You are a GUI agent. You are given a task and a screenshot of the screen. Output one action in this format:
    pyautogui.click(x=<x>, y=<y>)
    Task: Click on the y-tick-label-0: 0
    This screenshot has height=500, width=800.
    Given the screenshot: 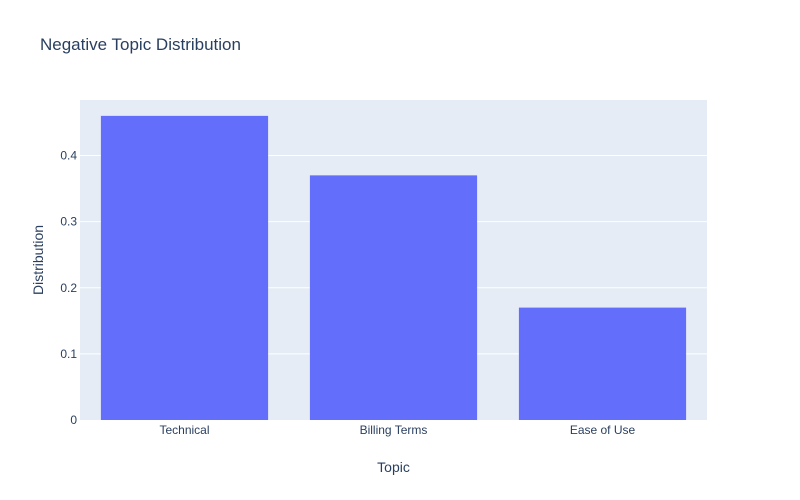 What is the action you would take?
    pyautogui.click(x=73, y=420)
    